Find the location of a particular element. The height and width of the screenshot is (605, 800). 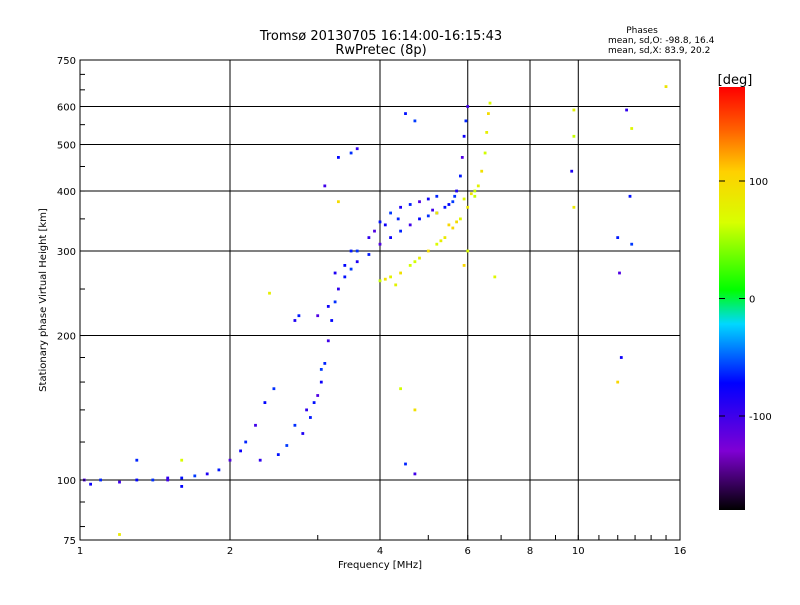

x-axis-label: Frequency [MHz] is located at coordinates (380, 565).